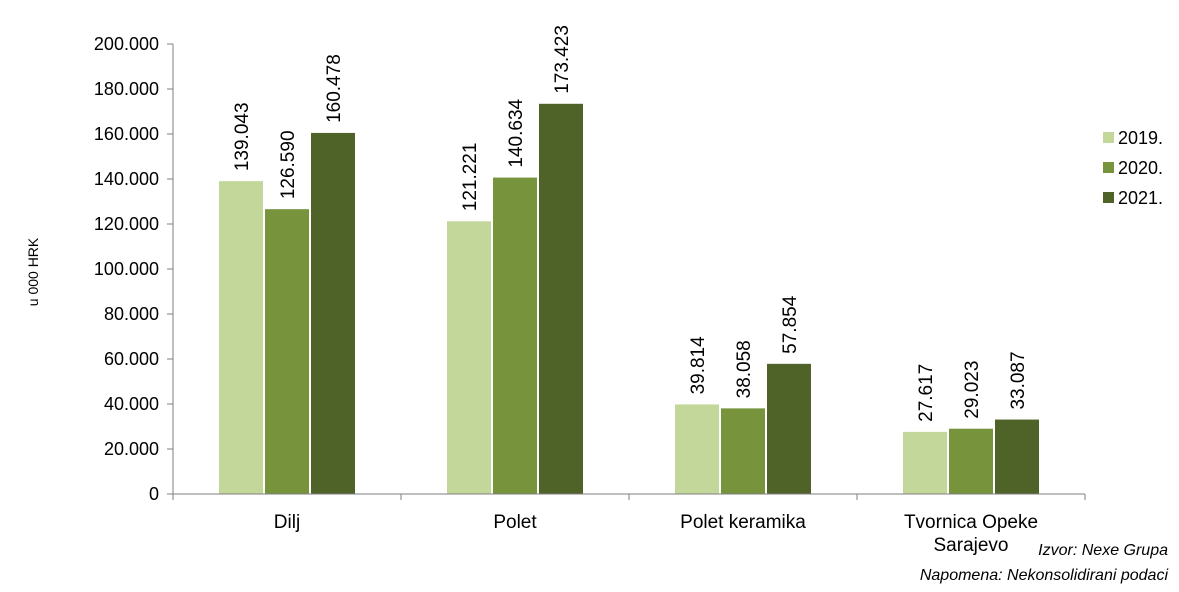 The image size is (1179, 592). What do you see at coordinates (131, 314) in the screenshot?
I see `y-tick-label: 80.000` at bounding box center [131, 314].